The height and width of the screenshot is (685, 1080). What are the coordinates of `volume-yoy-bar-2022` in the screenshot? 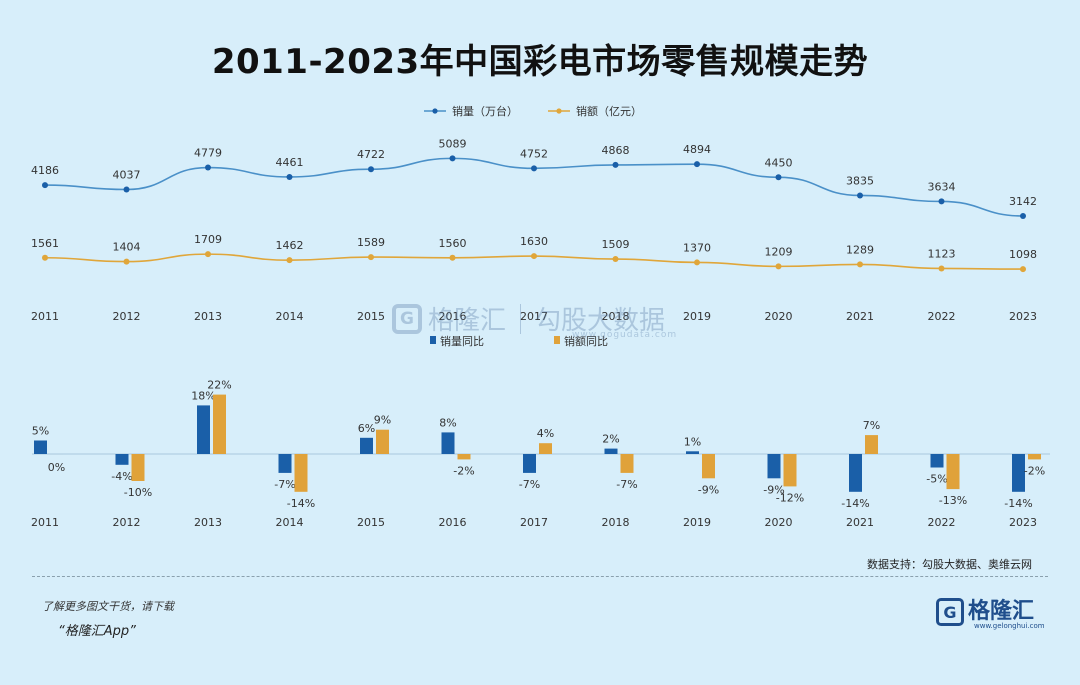 It's located at (937, 461).